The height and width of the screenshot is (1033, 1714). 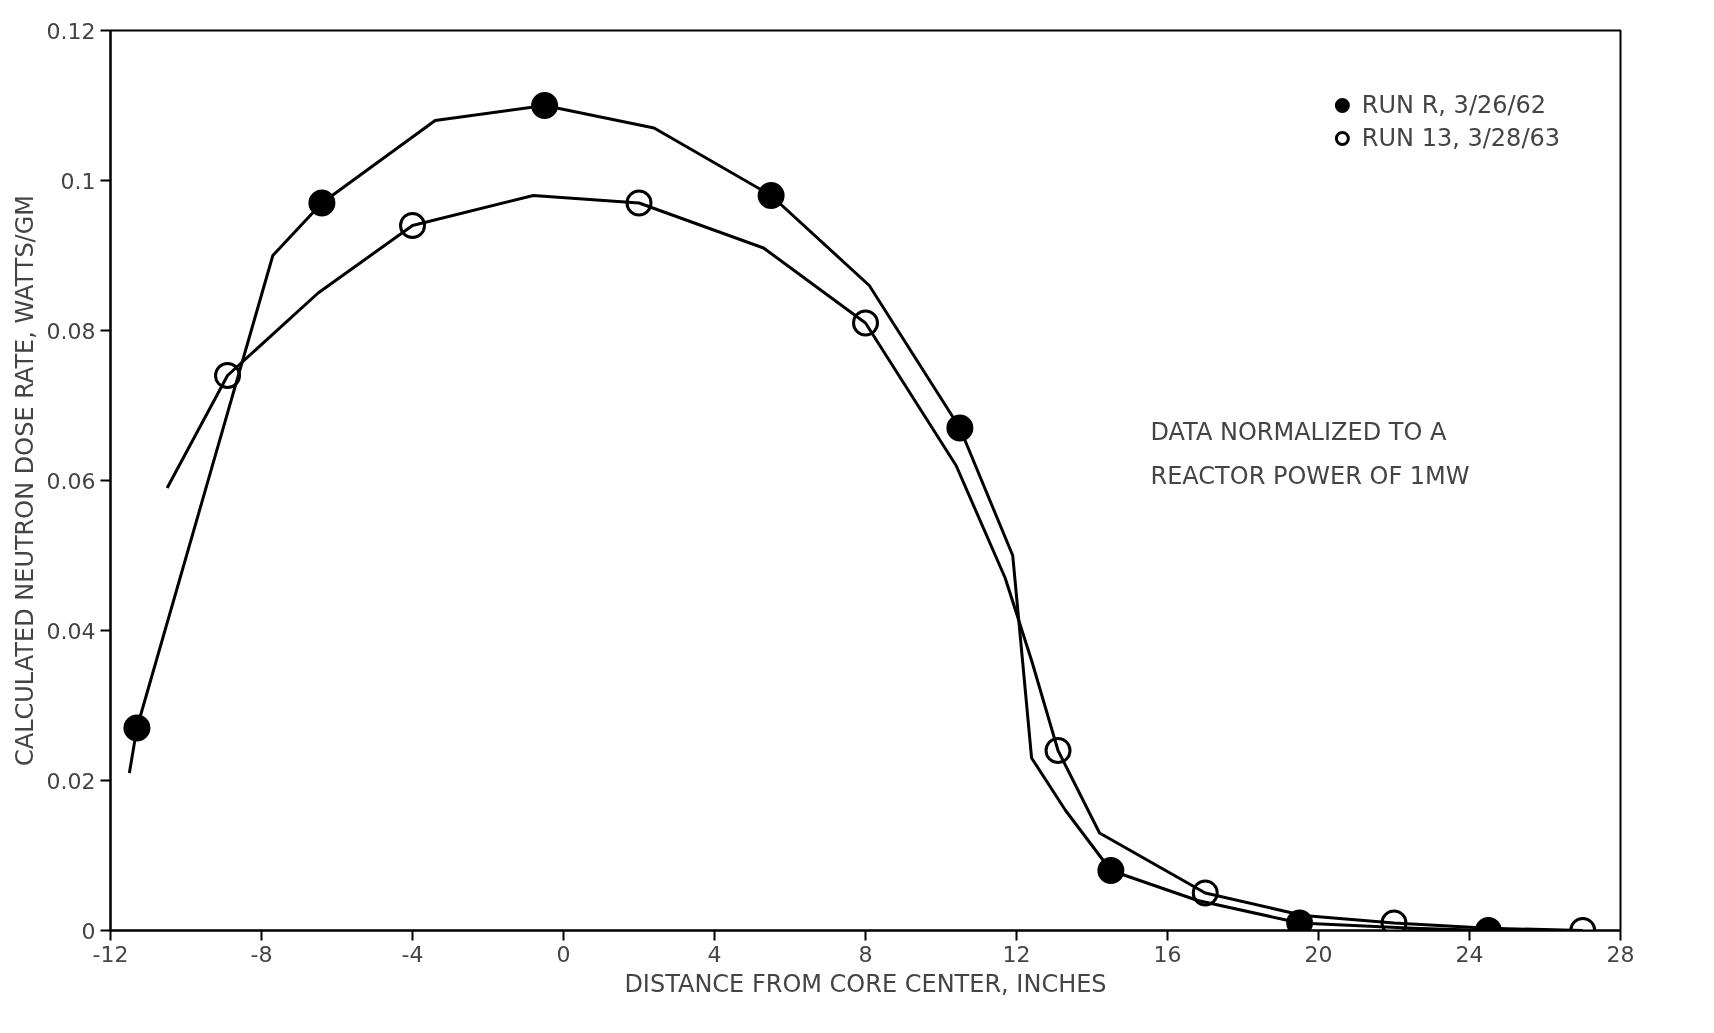 What do you see at coordinates (24, 480) in the screenshot?
I see `y-axis-title: CALCULATED NEUTRON DOSE RATE, WATTS/GM` at bounding box center [24, 480].